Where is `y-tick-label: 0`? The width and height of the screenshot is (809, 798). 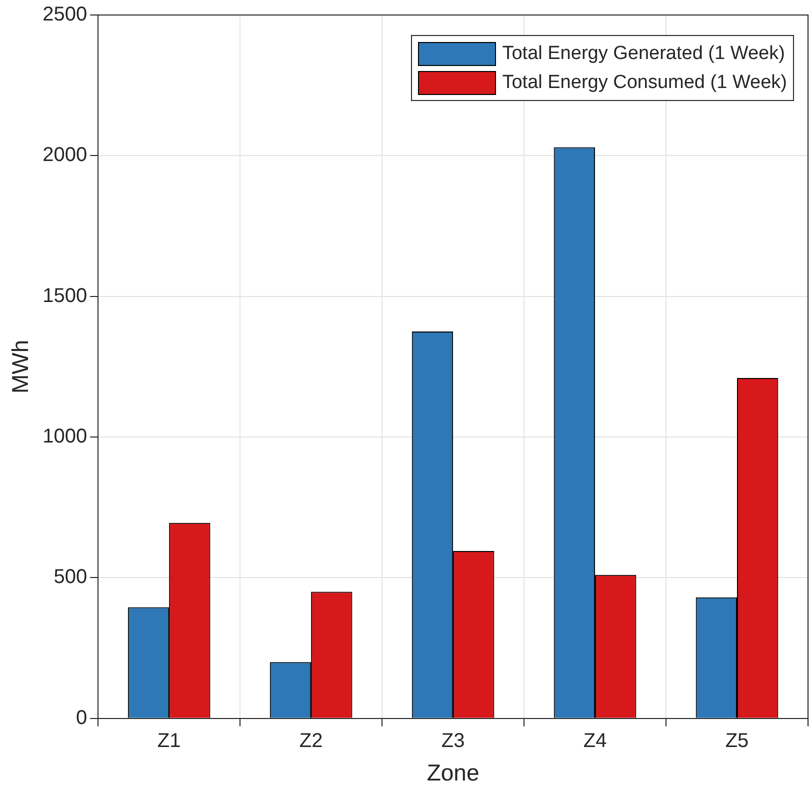 y-tick-label: 0 is located at coordinates (82, 717).